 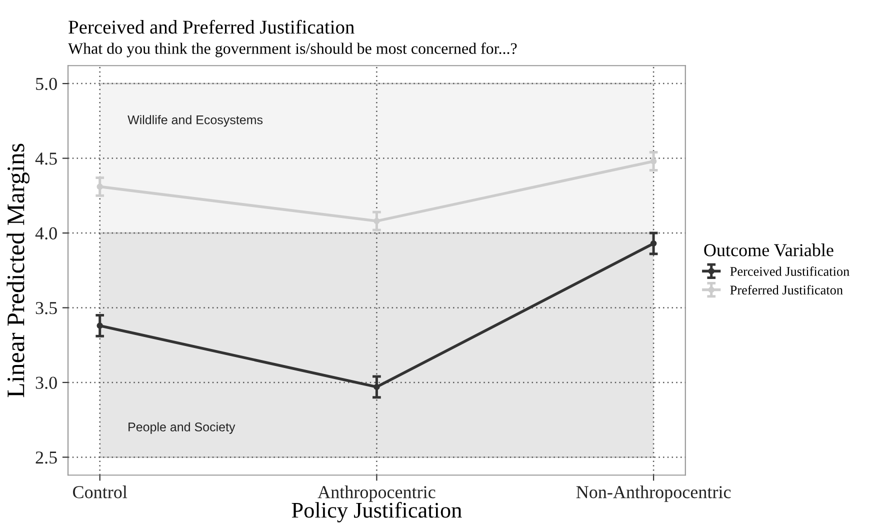 I want to click on y-tick-label: 2.5, so click(x=46, y=458).